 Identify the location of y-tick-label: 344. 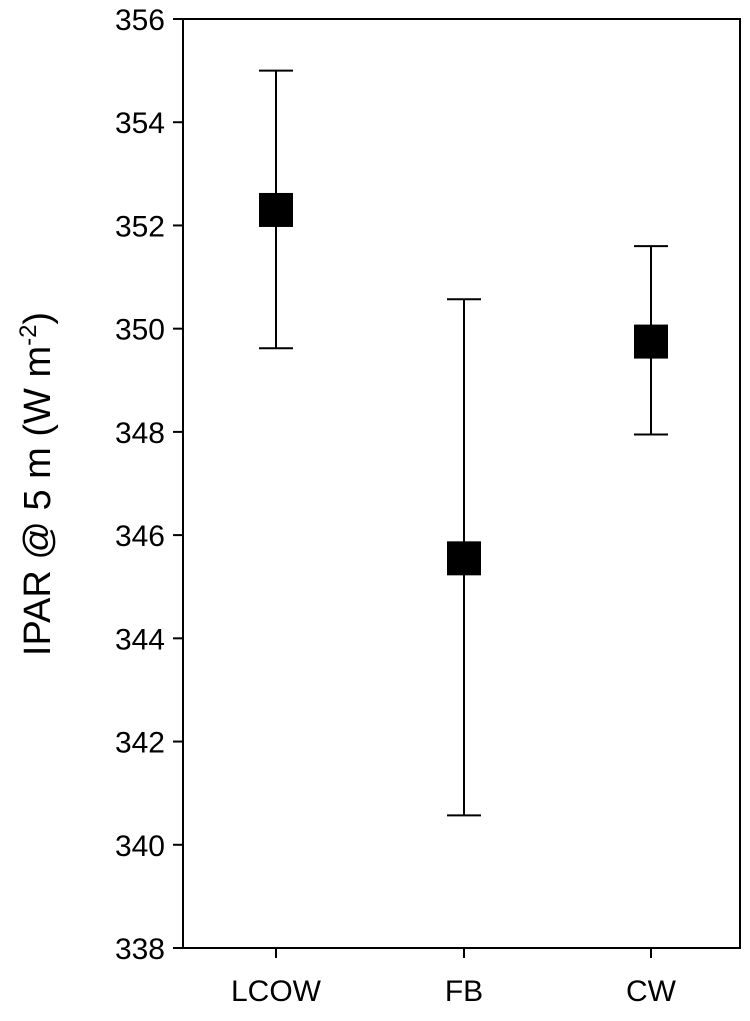
(140, 639).